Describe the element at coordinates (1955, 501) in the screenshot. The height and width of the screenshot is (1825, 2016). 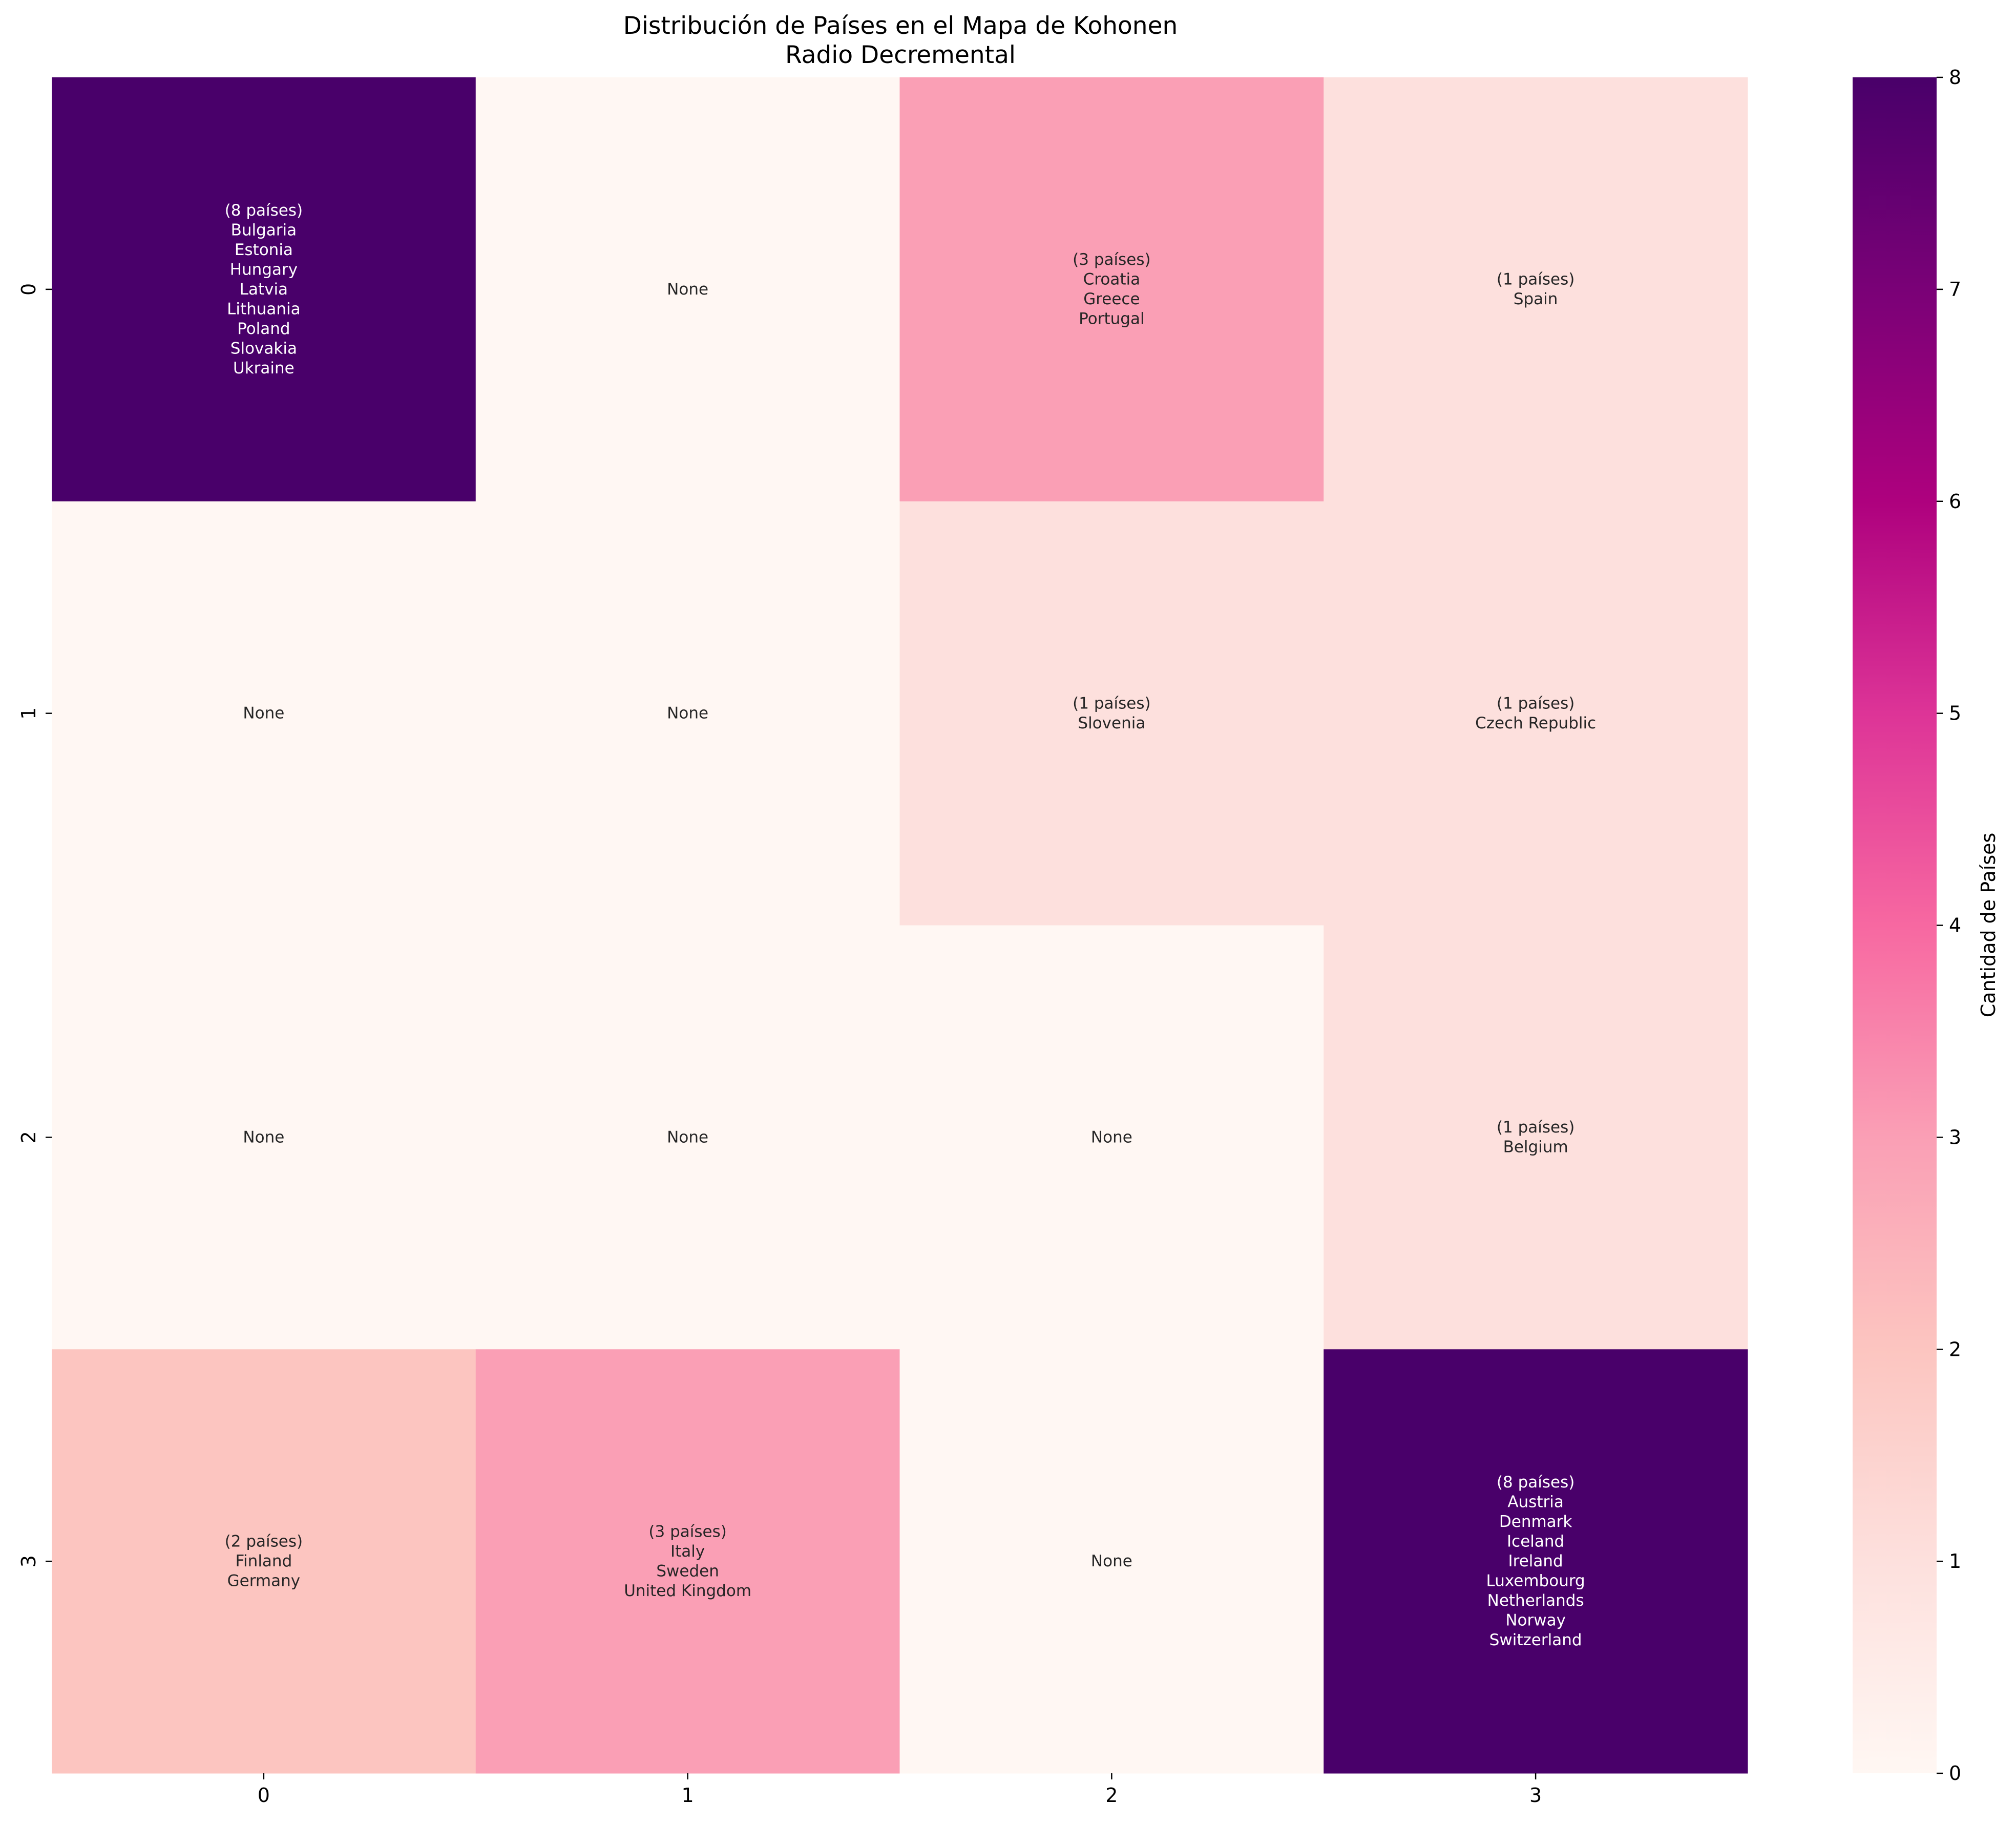
I see `colorbar-tick-label: 6` at that location.